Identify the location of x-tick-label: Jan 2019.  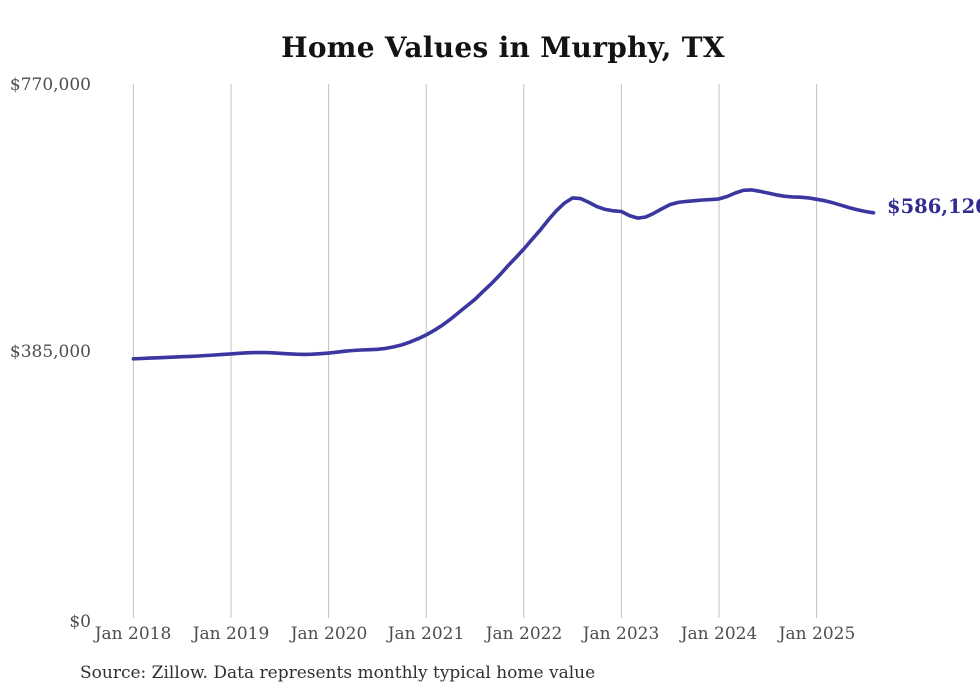
(231, 634).